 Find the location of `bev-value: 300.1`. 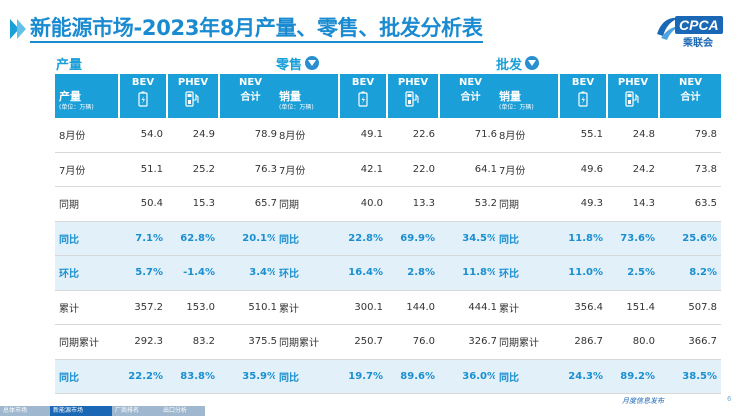

bev-value: 300.1 is located at coordinates (363, 307).